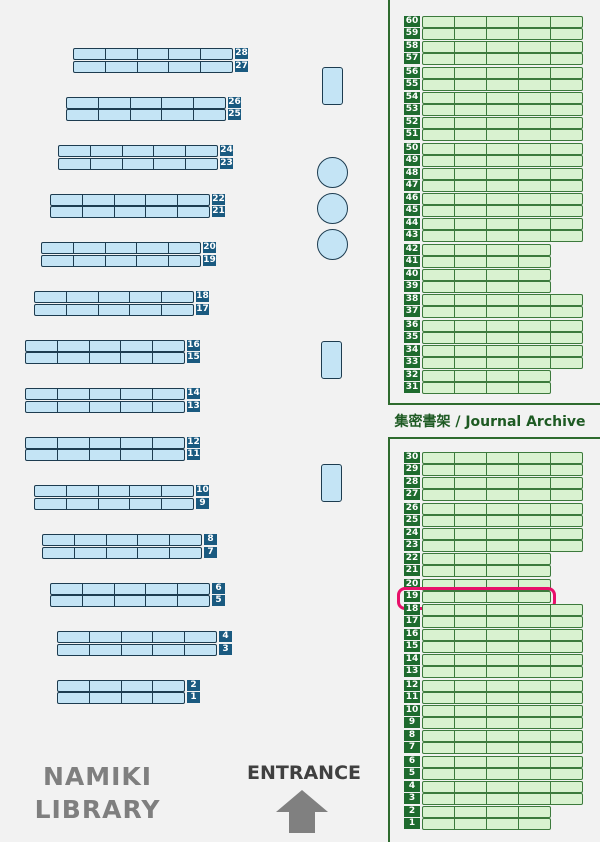  Describe the element at coordinates (97, 809) in the screenshot. I see `library-name-line-2: LIBRARY` at that location.